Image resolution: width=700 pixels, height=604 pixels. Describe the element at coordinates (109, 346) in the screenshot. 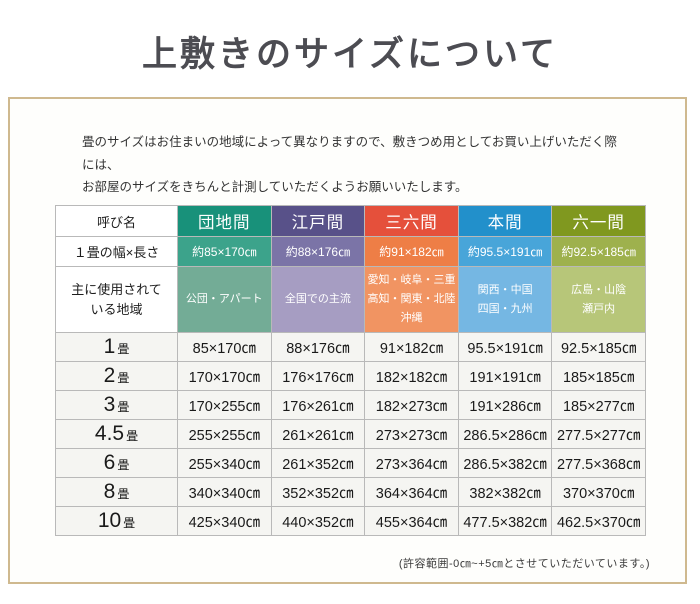

I see `tatami-count-number: 1` at that location.